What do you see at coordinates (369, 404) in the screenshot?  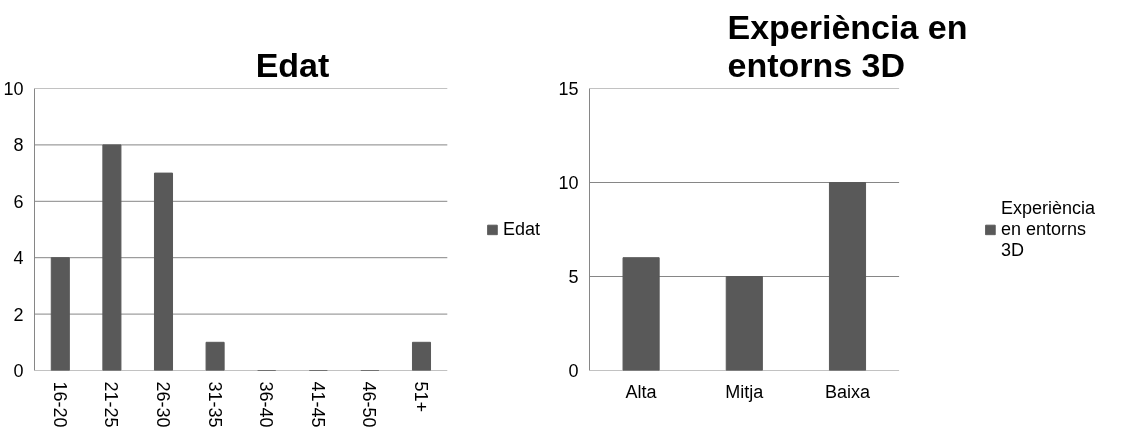 I see `x-tick-label: 46-50` at bounding box center [369, 404].